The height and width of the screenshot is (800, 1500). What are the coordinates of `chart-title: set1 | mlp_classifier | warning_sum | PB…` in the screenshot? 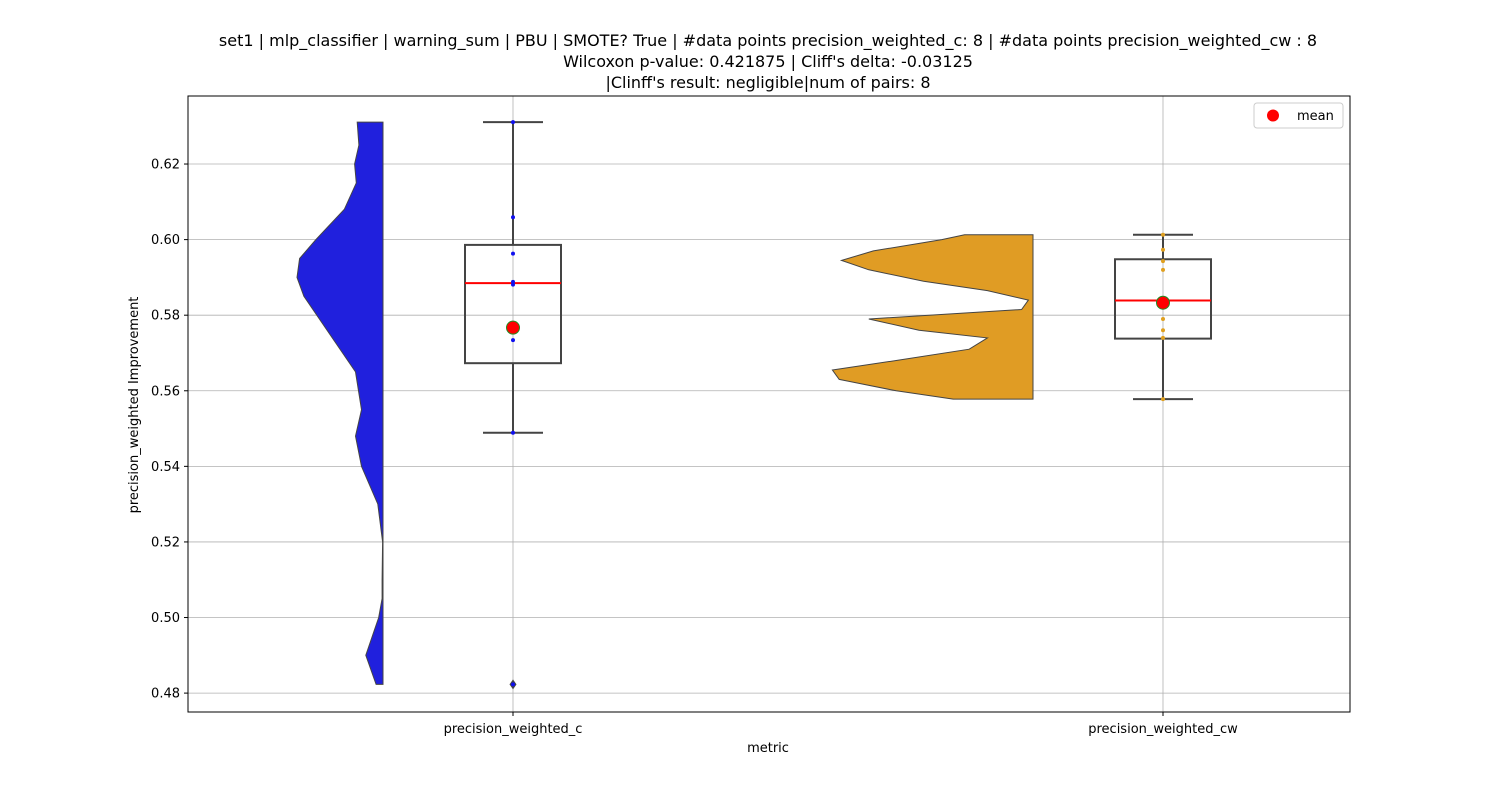 It's located at (768, 61).